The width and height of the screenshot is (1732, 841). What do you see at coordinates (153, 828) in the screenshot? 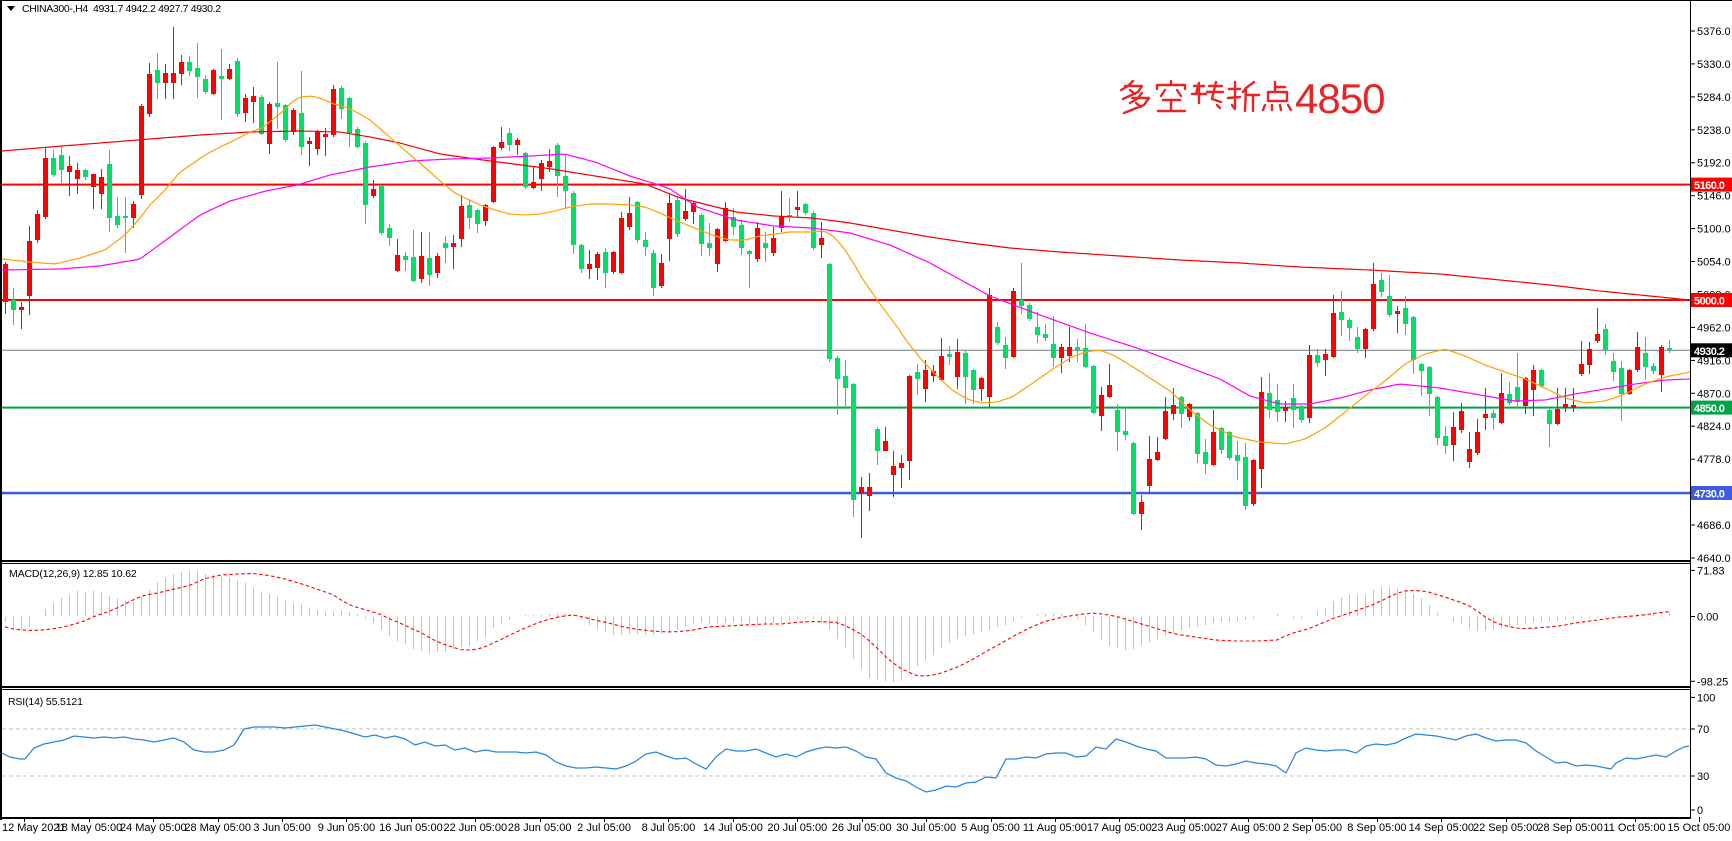
I see `svg-text: 24 May 05:00` at bounding box center [153, 828].